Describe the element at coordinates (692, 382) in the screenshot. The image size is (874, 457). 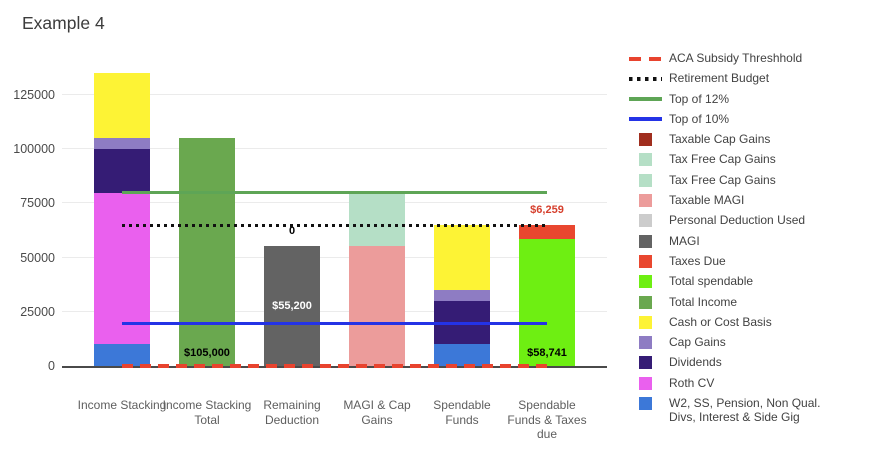
I see `legend-label: Roth CV` at that location.